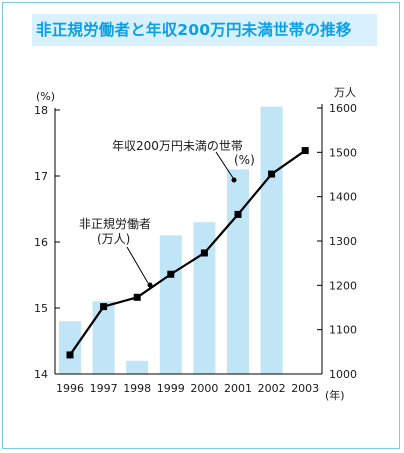 This screenshot has width=404, height=453. I want to click on bar-1999, so click(170, 304).